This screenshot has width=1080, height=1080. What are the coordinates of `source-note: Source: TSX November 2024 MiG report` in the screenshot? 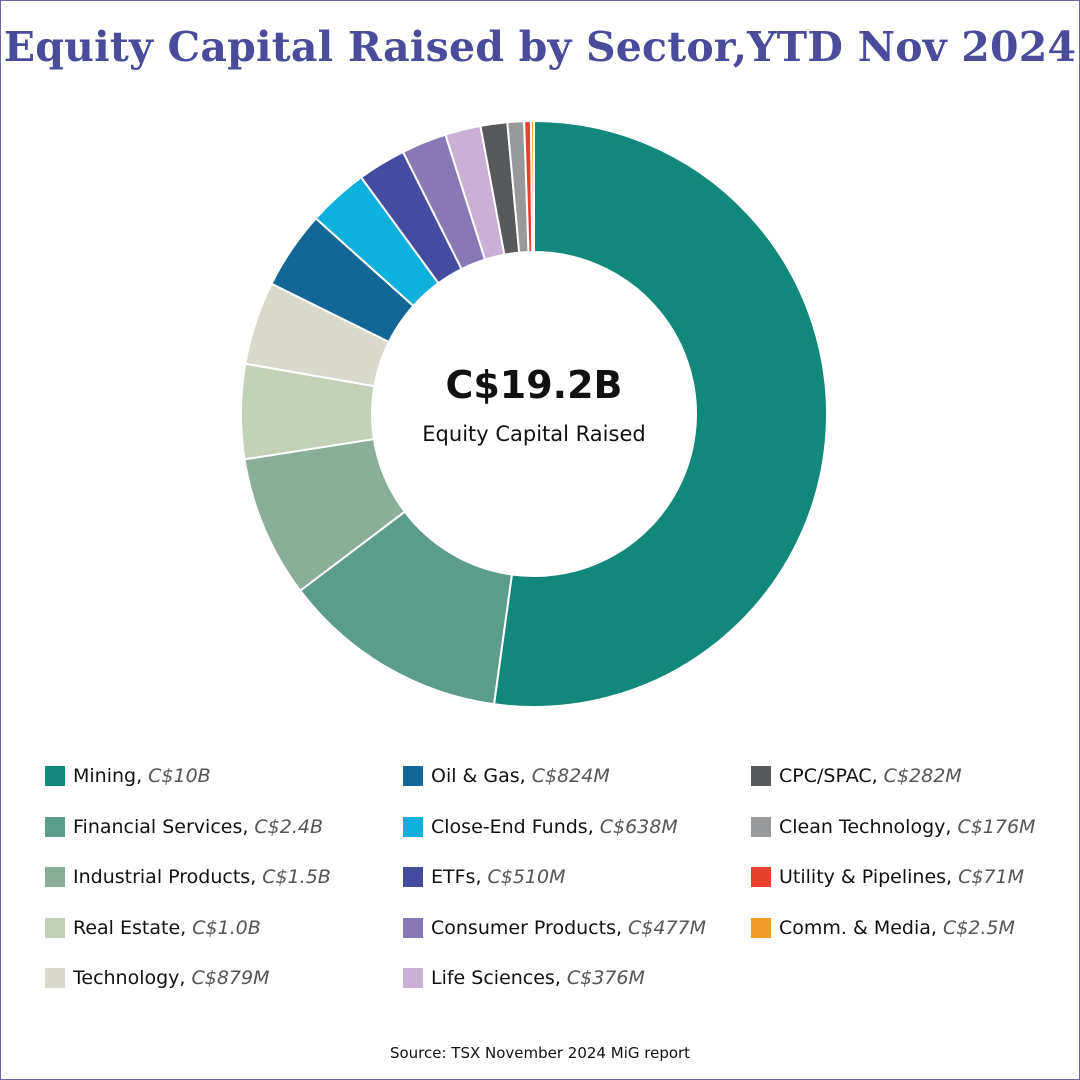 It's located at (540, 1053).